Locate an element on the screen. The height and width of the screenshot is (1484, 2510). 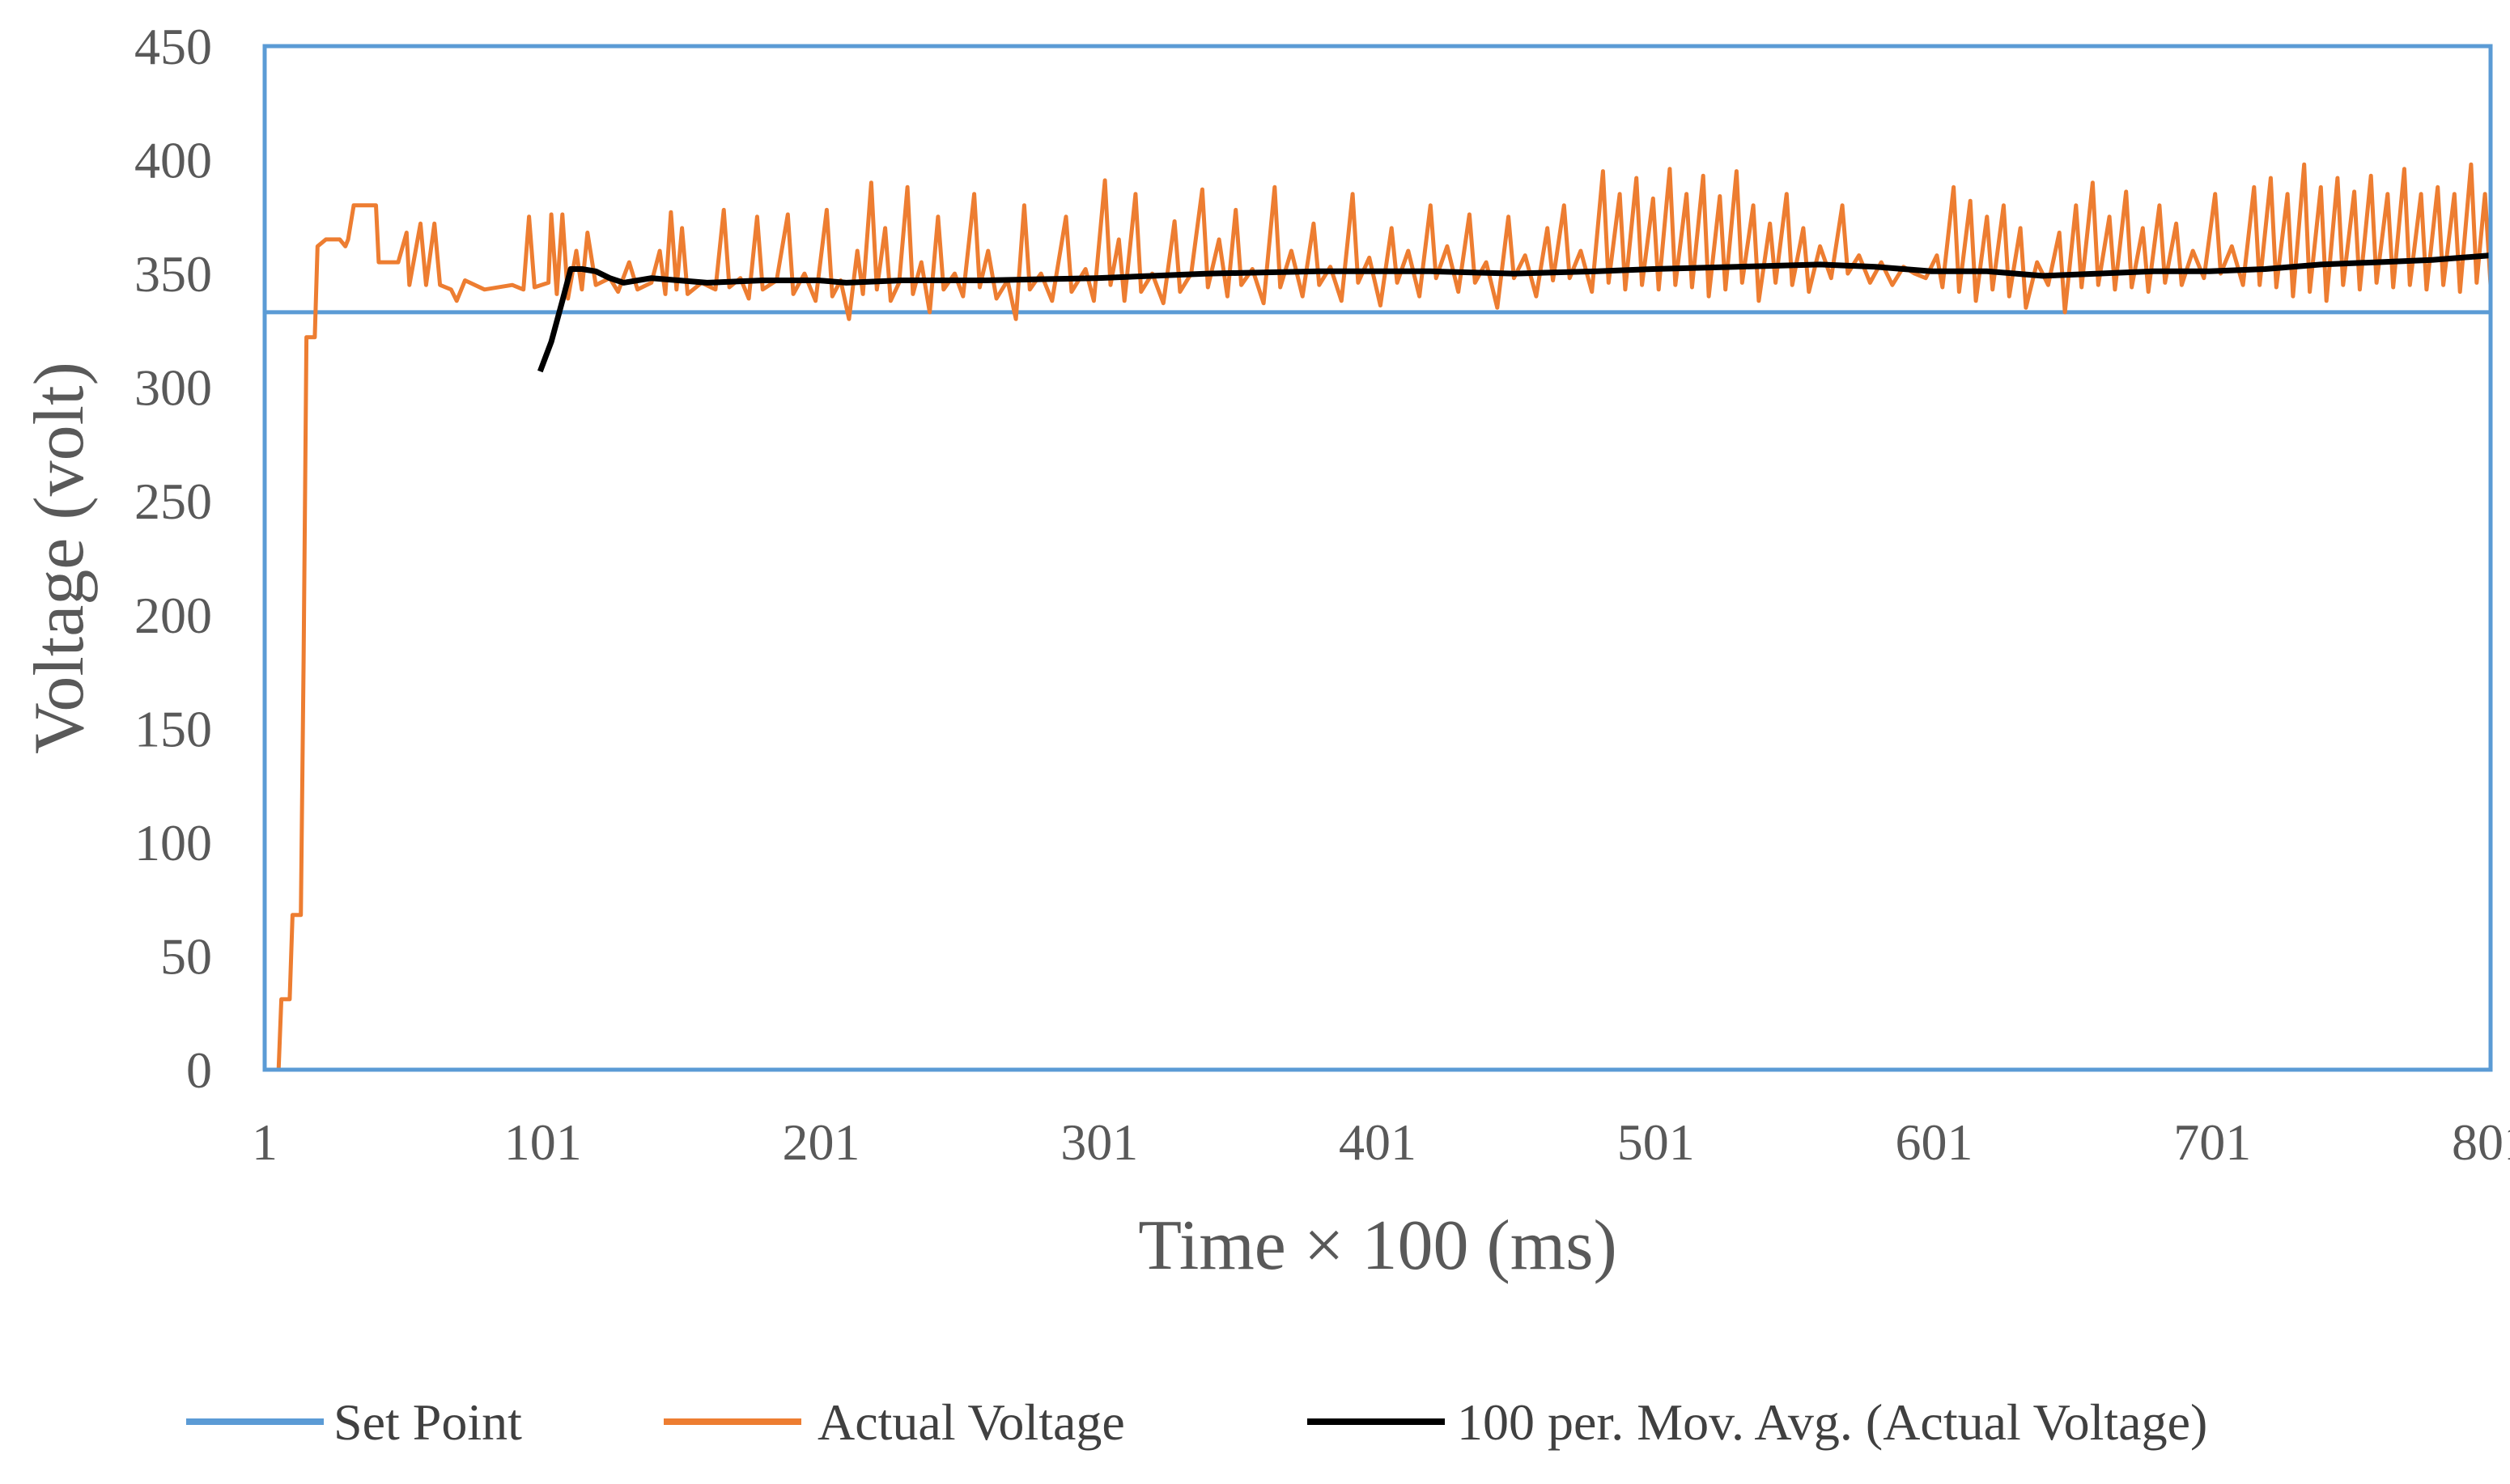
x-tick-label: 501 is located at coordinates (1656, 1142).